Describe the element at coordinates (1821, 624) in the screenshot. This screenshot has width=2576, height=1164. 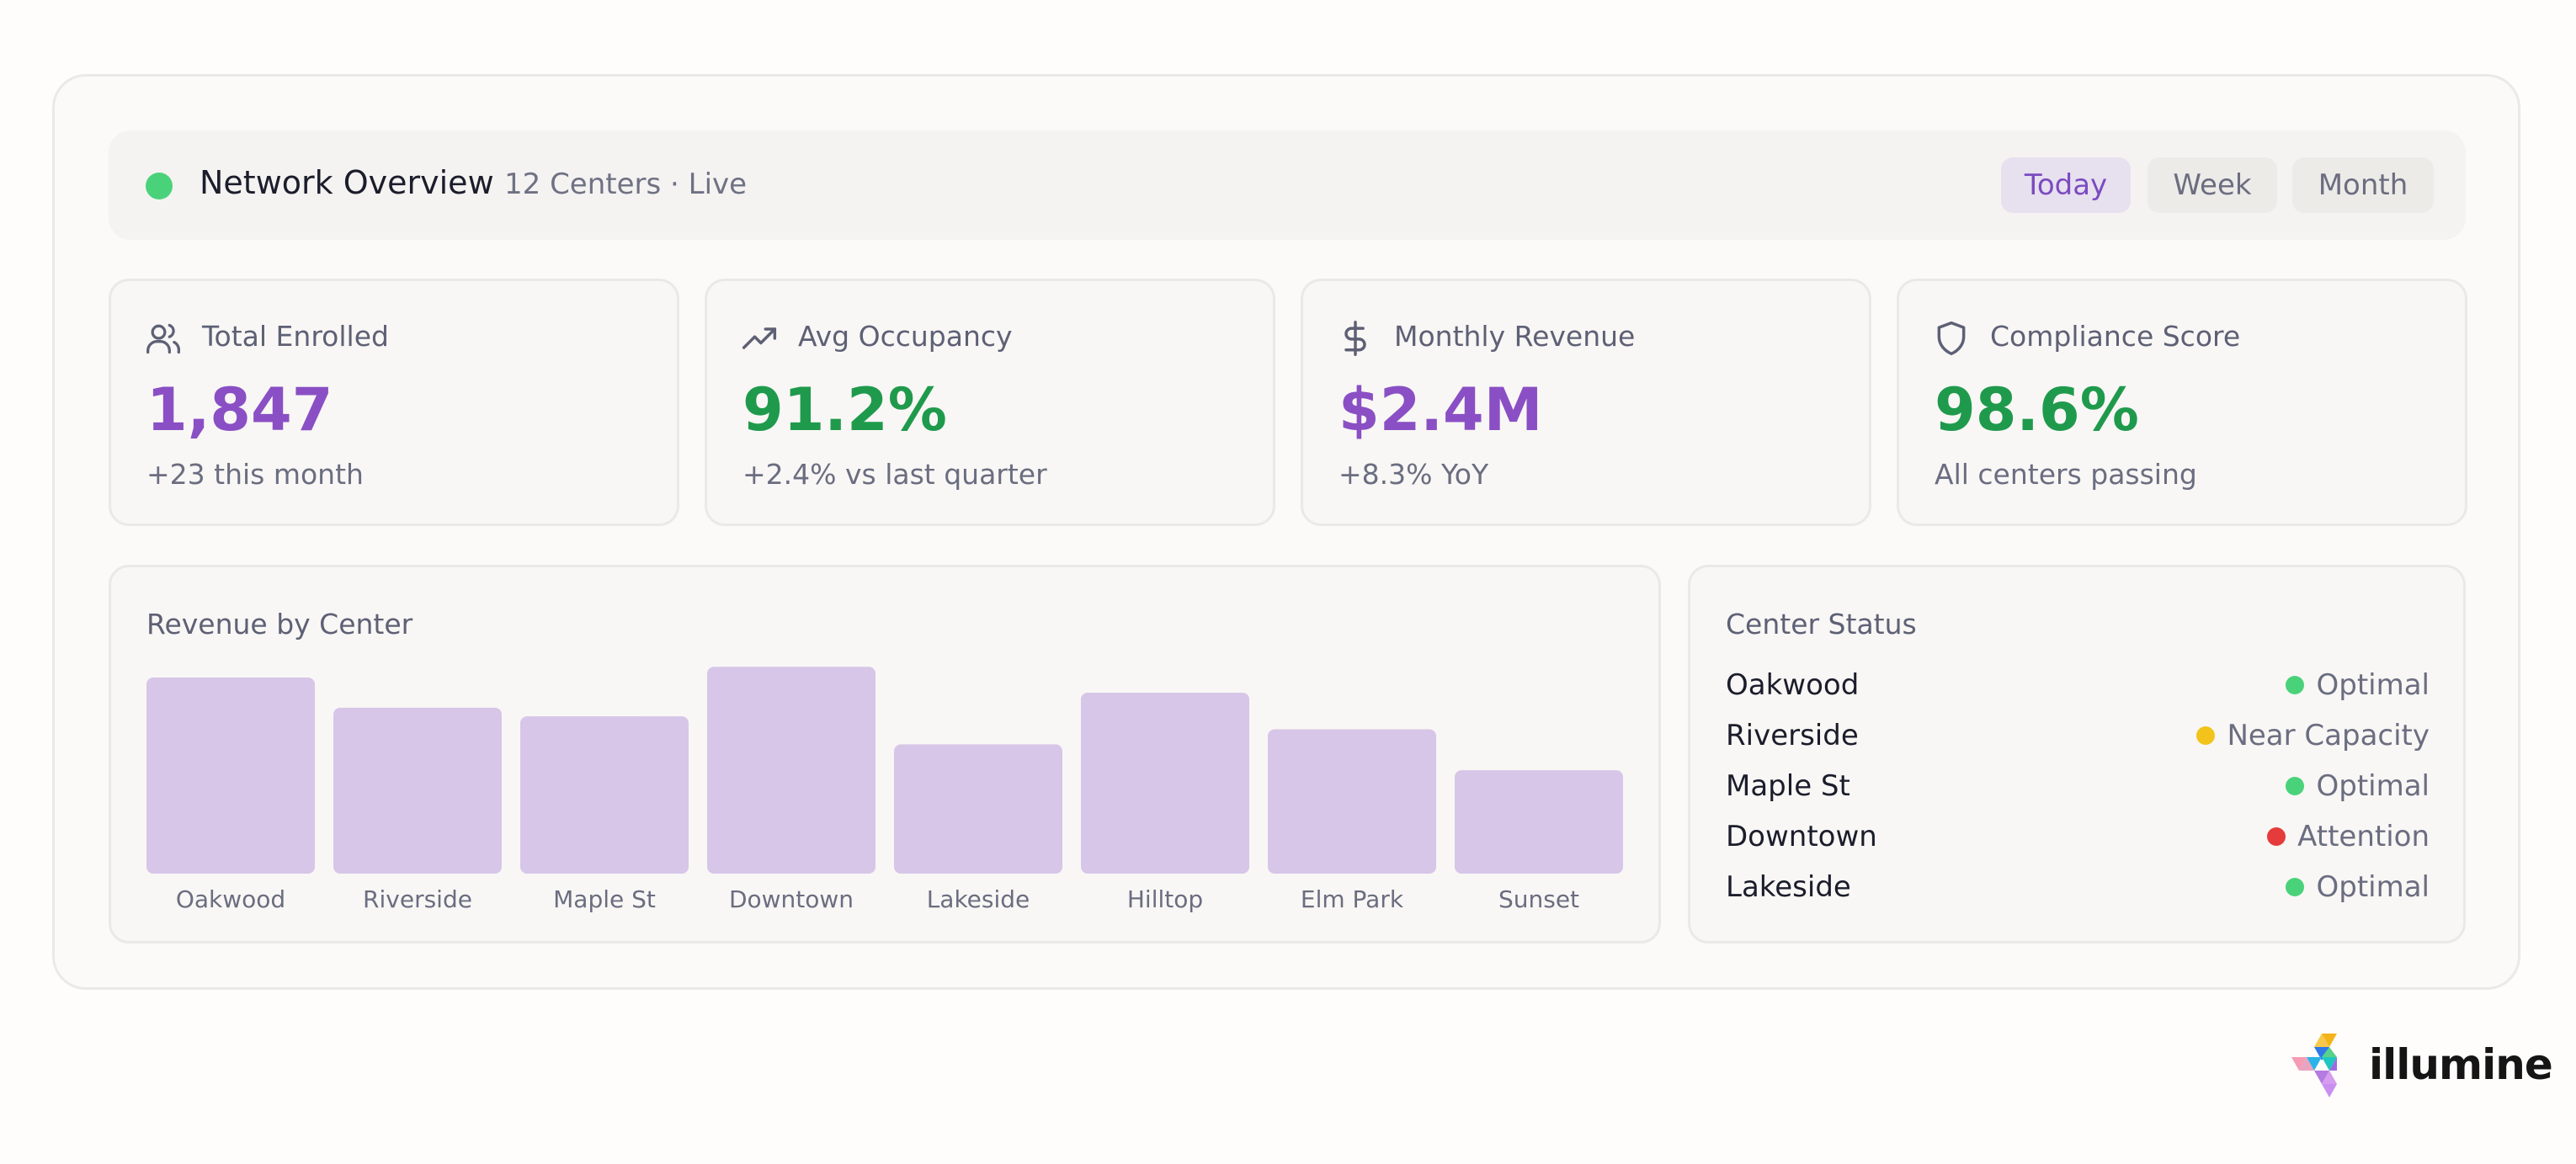
I see `status-panel-title: Center Status` at that location.